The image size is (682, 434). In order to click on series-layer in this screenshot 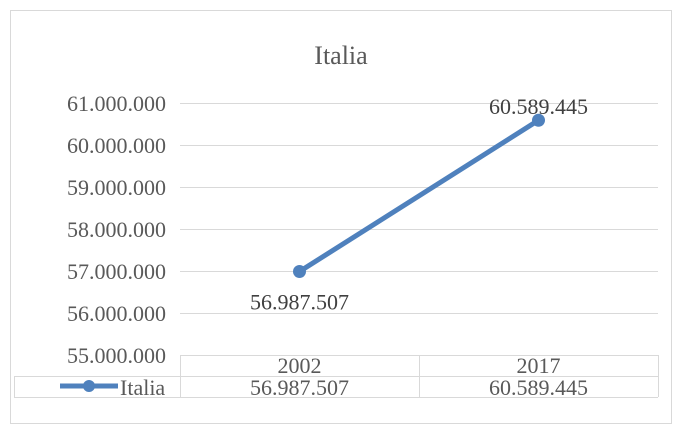, I will do `click(419, 196)`.